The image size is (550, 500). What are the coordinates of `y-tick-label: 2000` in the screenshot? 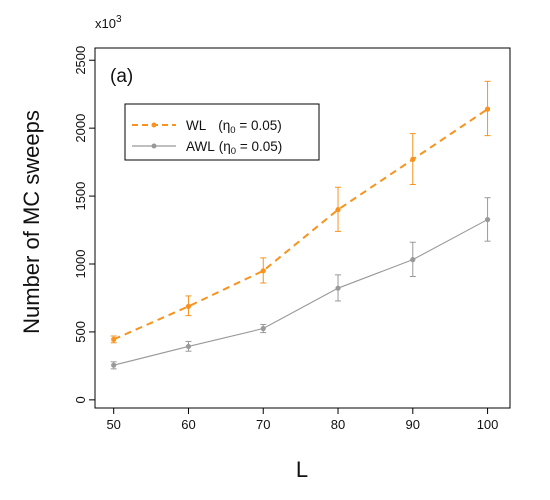 It's located at (80, 128).